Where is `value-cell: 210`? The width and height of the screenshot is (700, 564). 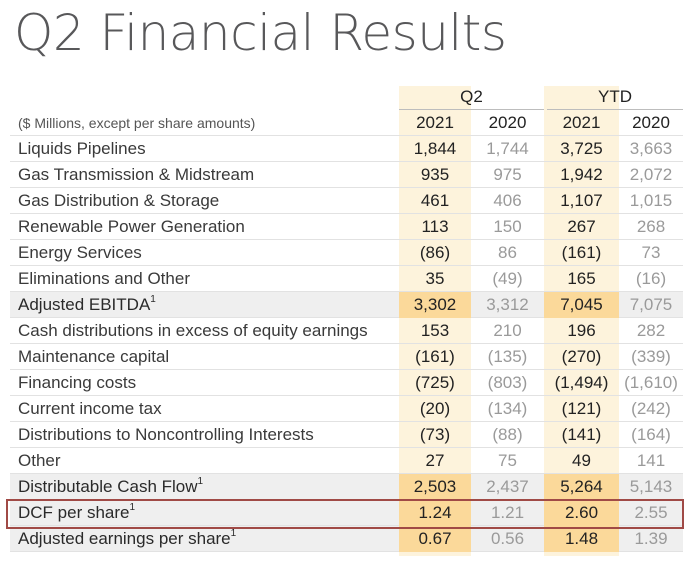
value-cell: 210 is located at coordinates (507, 330).